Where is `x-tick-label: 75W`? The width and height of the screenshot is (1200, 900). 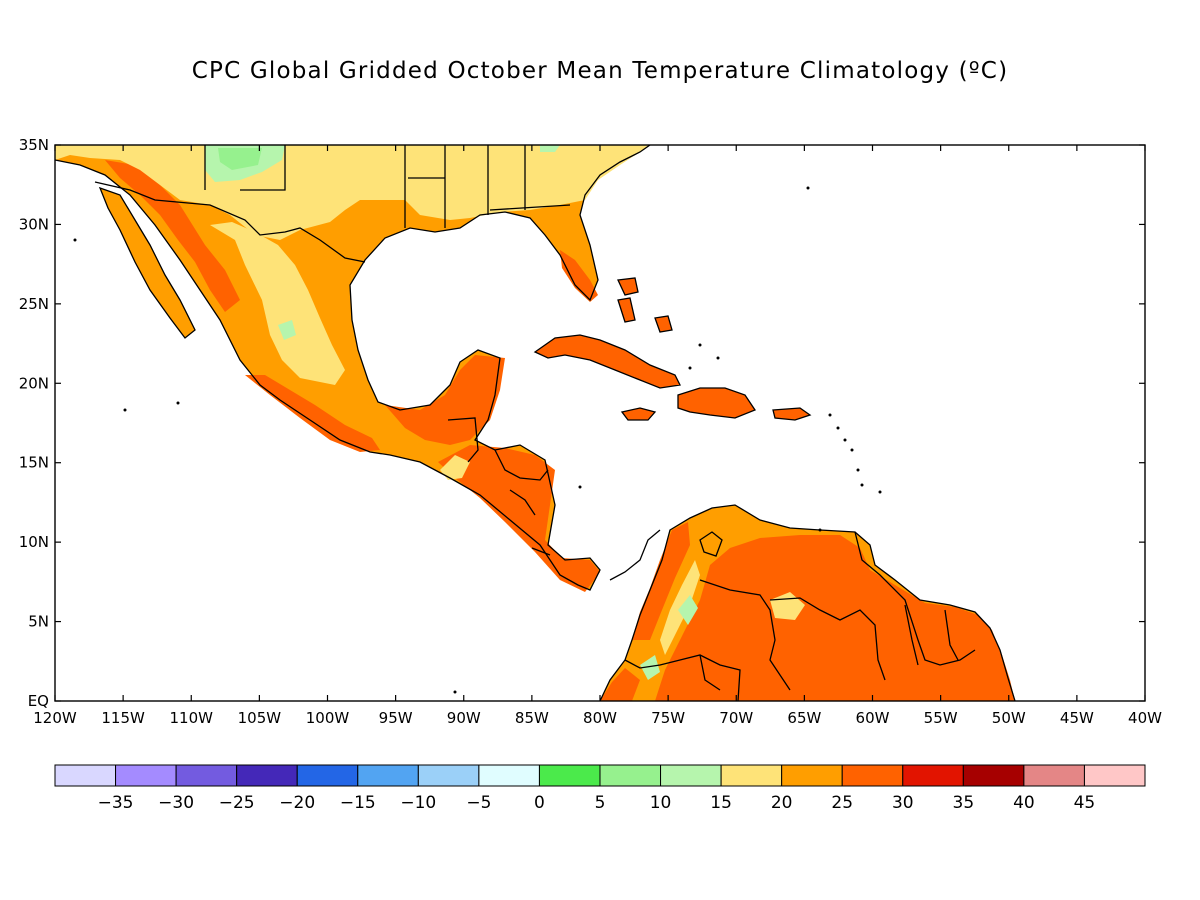 x-tick-label: 75W is located at coordinates (668, 718).